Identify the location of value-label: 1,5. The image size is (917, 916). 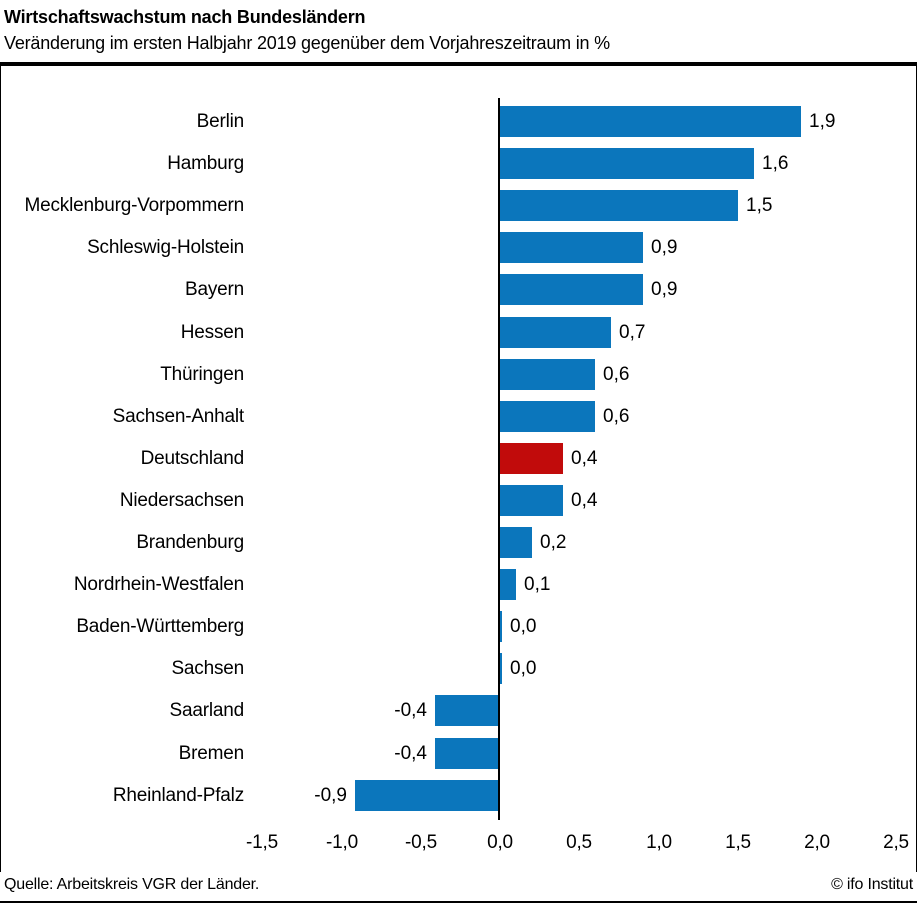
(759, 205).